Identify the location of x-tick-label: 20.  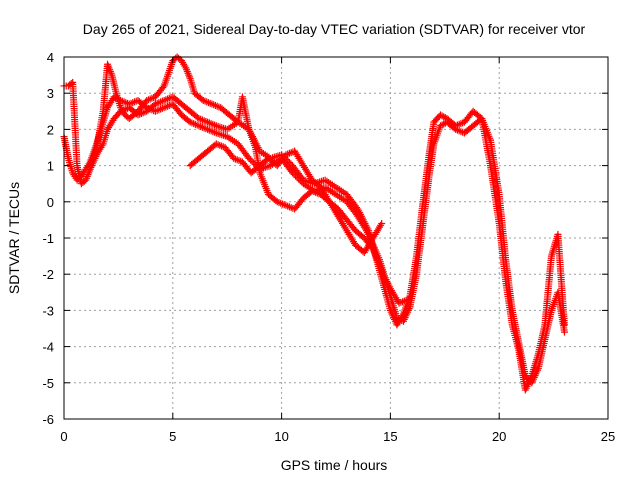
(499, 436).